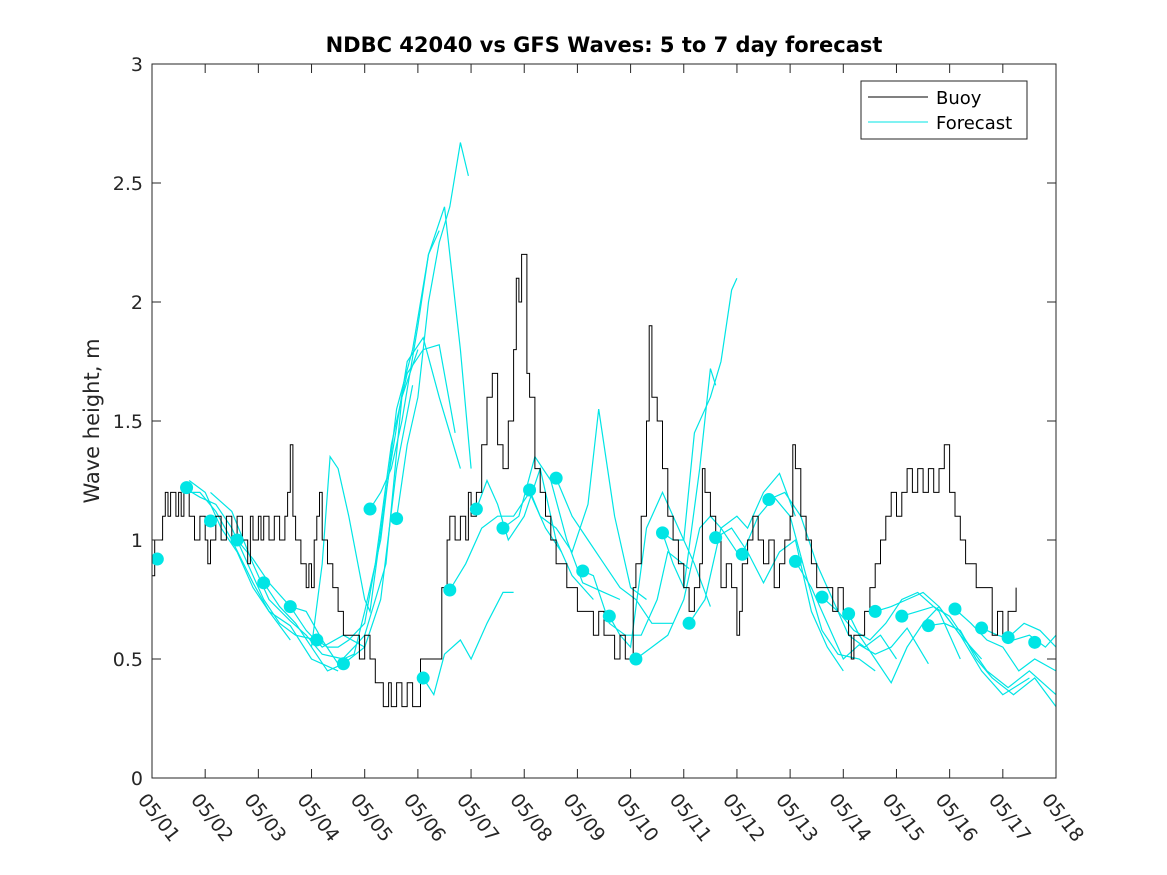 This screenshot has width=1167, height=875. I want to click on y-tick-label: 0.5, so click(128, 660).